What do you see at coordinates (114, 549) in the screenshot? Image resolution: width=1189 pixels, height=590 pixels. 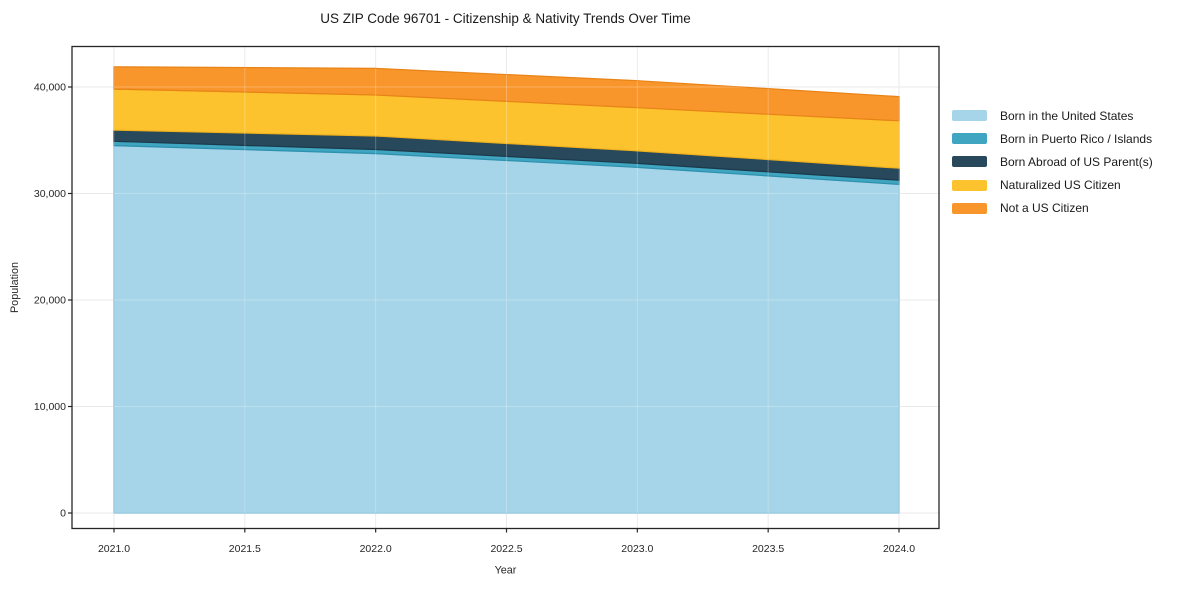 I see `x-tick-label: 2021.0` at bounding box center [114, 549].